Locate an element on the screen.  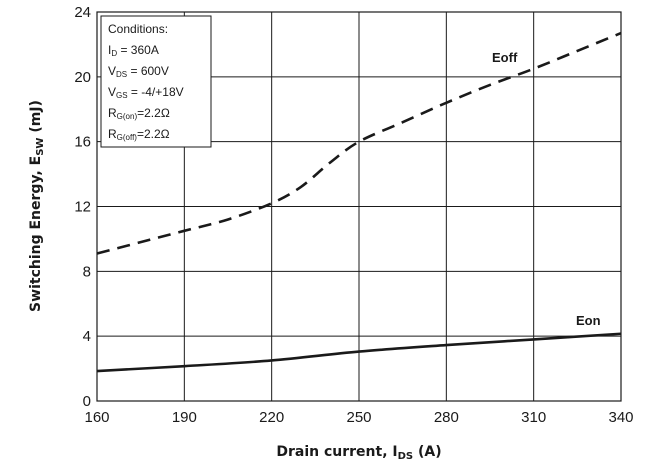
y-tick-label: 24 is located at coordinates (82, 12).